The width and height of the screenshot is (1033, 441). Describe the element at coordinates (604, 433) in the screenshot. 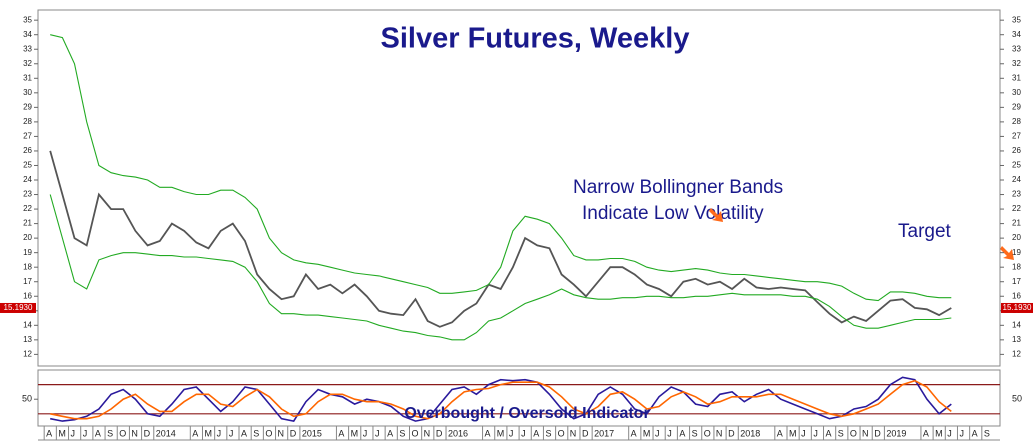

I see `x-tick-label: 2017` at that location.